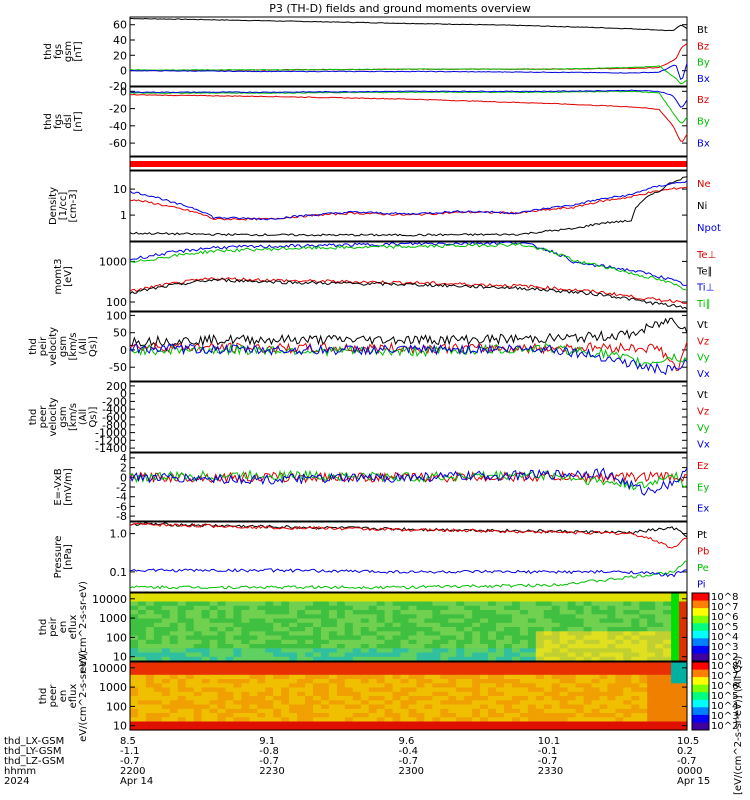 The width and height of the screenshot is (750, 800). What do you see at coordinates (123, 71) in the screenshot?
I see `y-tick-label: 0` at bounding box center [123, 71].